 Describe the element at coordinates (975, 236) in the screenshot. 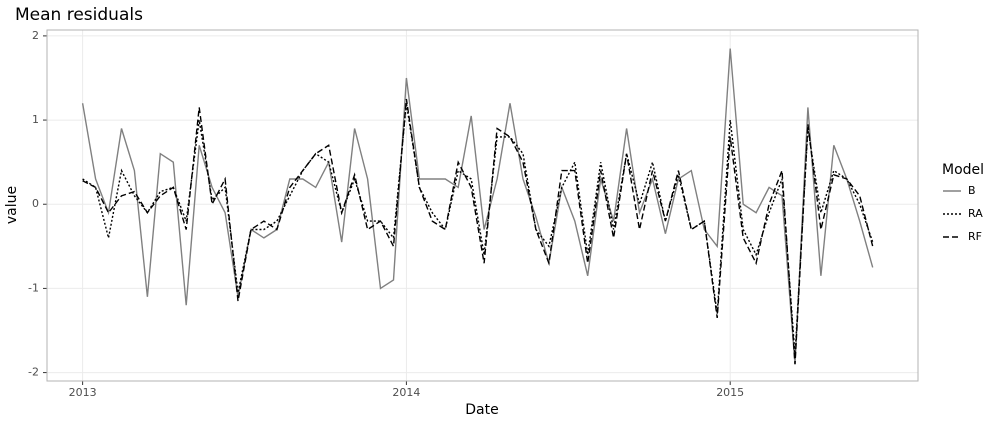

I see `legend-label: RF` at that location.